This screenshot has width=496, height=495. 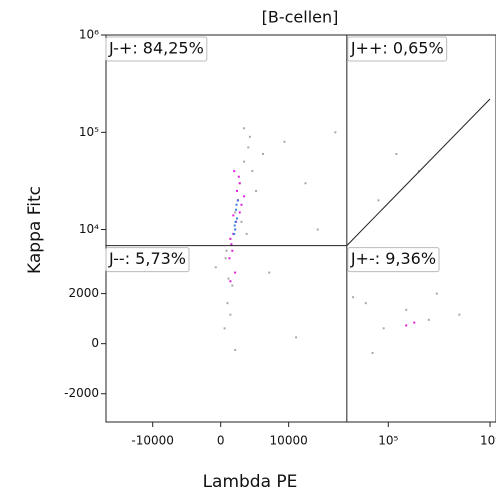 What do you see at coordinates (388, 441) in the screenshot?
I see `x-tick-label: 10⁵` at bounding box center [388, 441].